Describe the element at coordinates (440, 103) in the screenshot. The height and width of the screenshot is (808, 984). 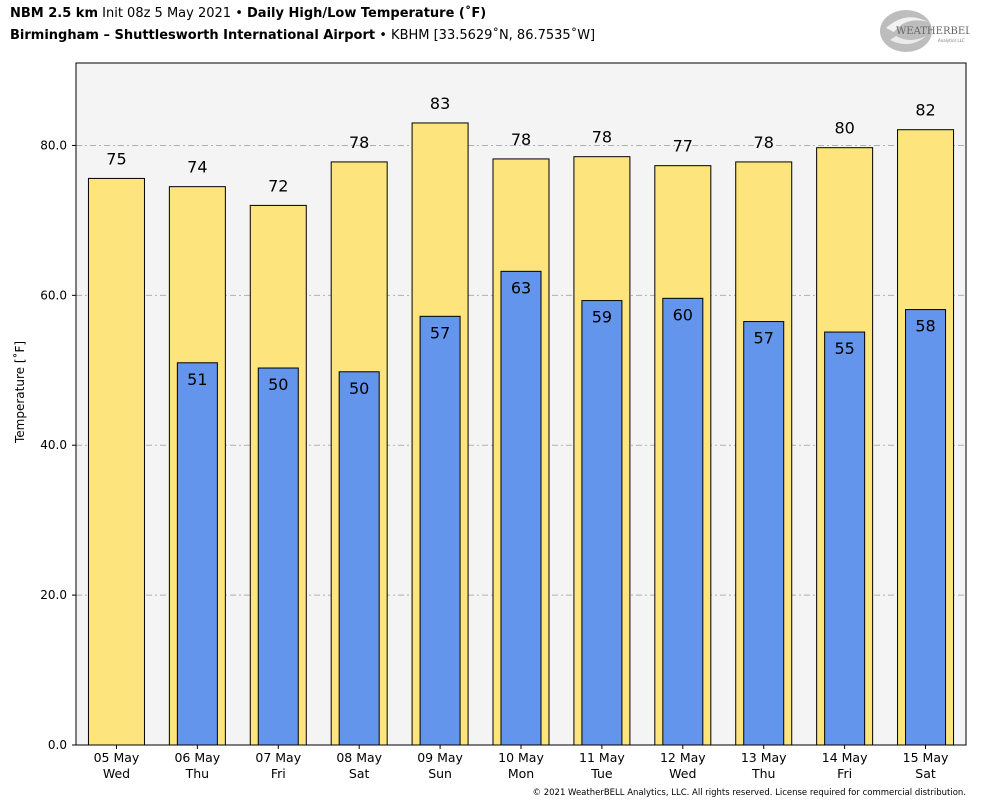
I see `high-value-label: 83` at that location.